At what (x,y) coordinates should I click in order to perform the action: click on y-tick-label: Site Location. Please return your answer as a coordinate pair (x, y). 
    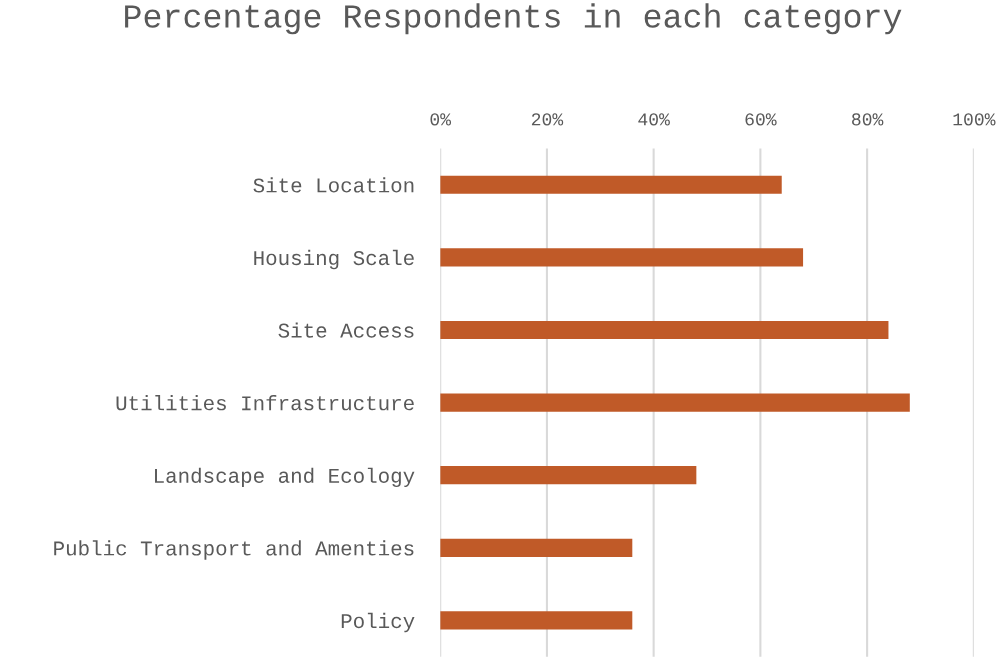
    Looking at the image, I should click on (333, 185).